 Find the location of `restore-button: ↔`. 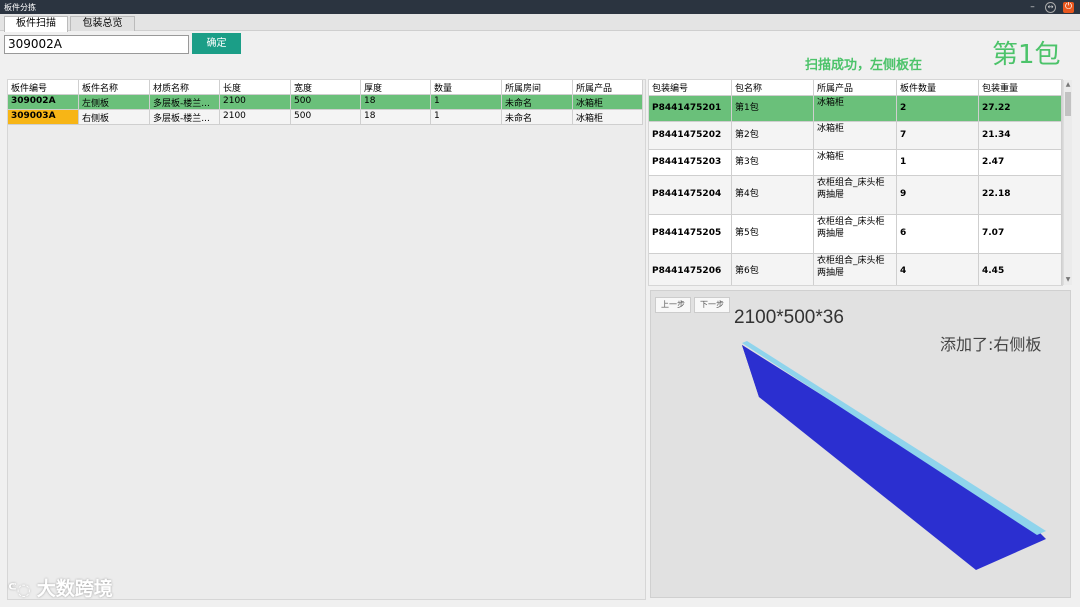

restore-button: ↔ is located at coordinates (1050, 7).